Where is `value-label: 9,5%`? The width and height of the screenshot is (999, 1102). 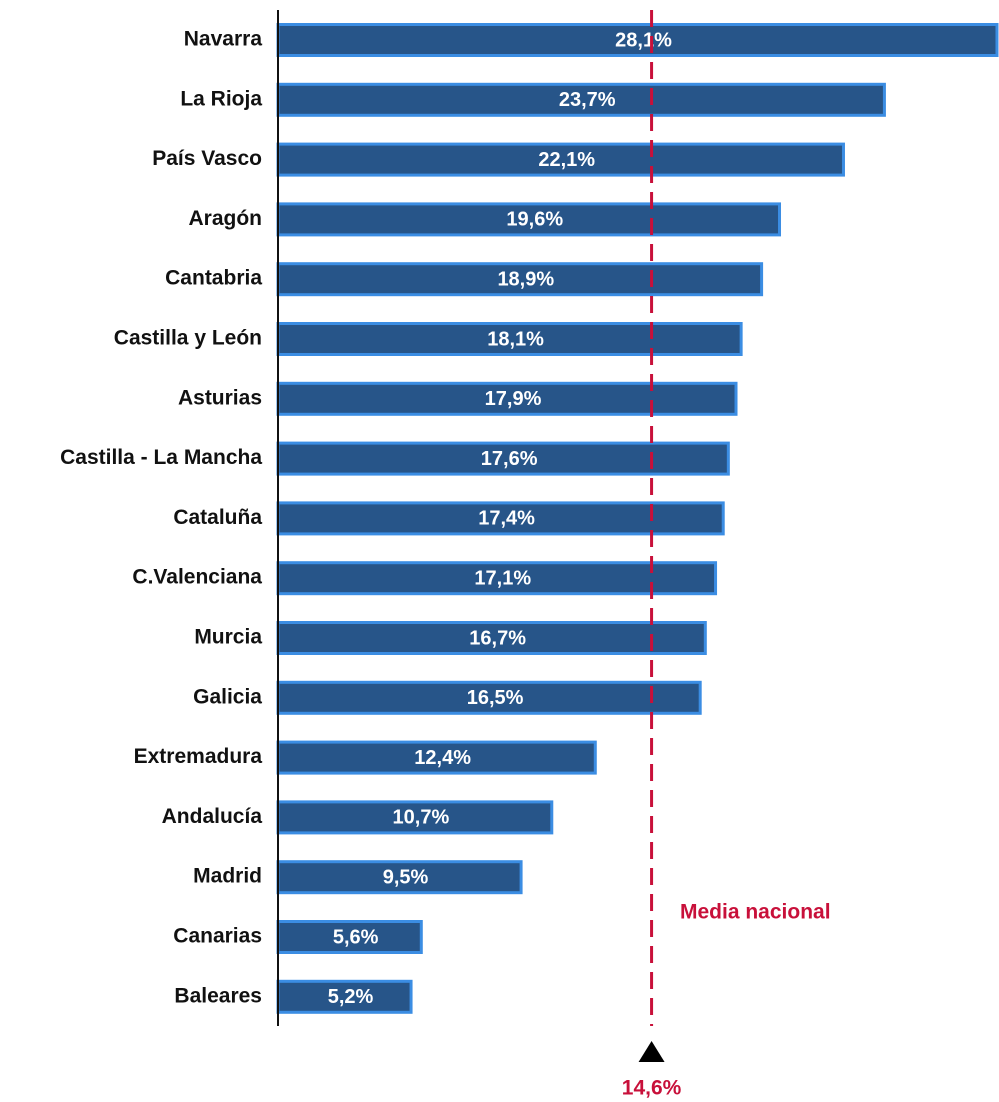 value-label: 9,5% is located at coordinates (406, 877).